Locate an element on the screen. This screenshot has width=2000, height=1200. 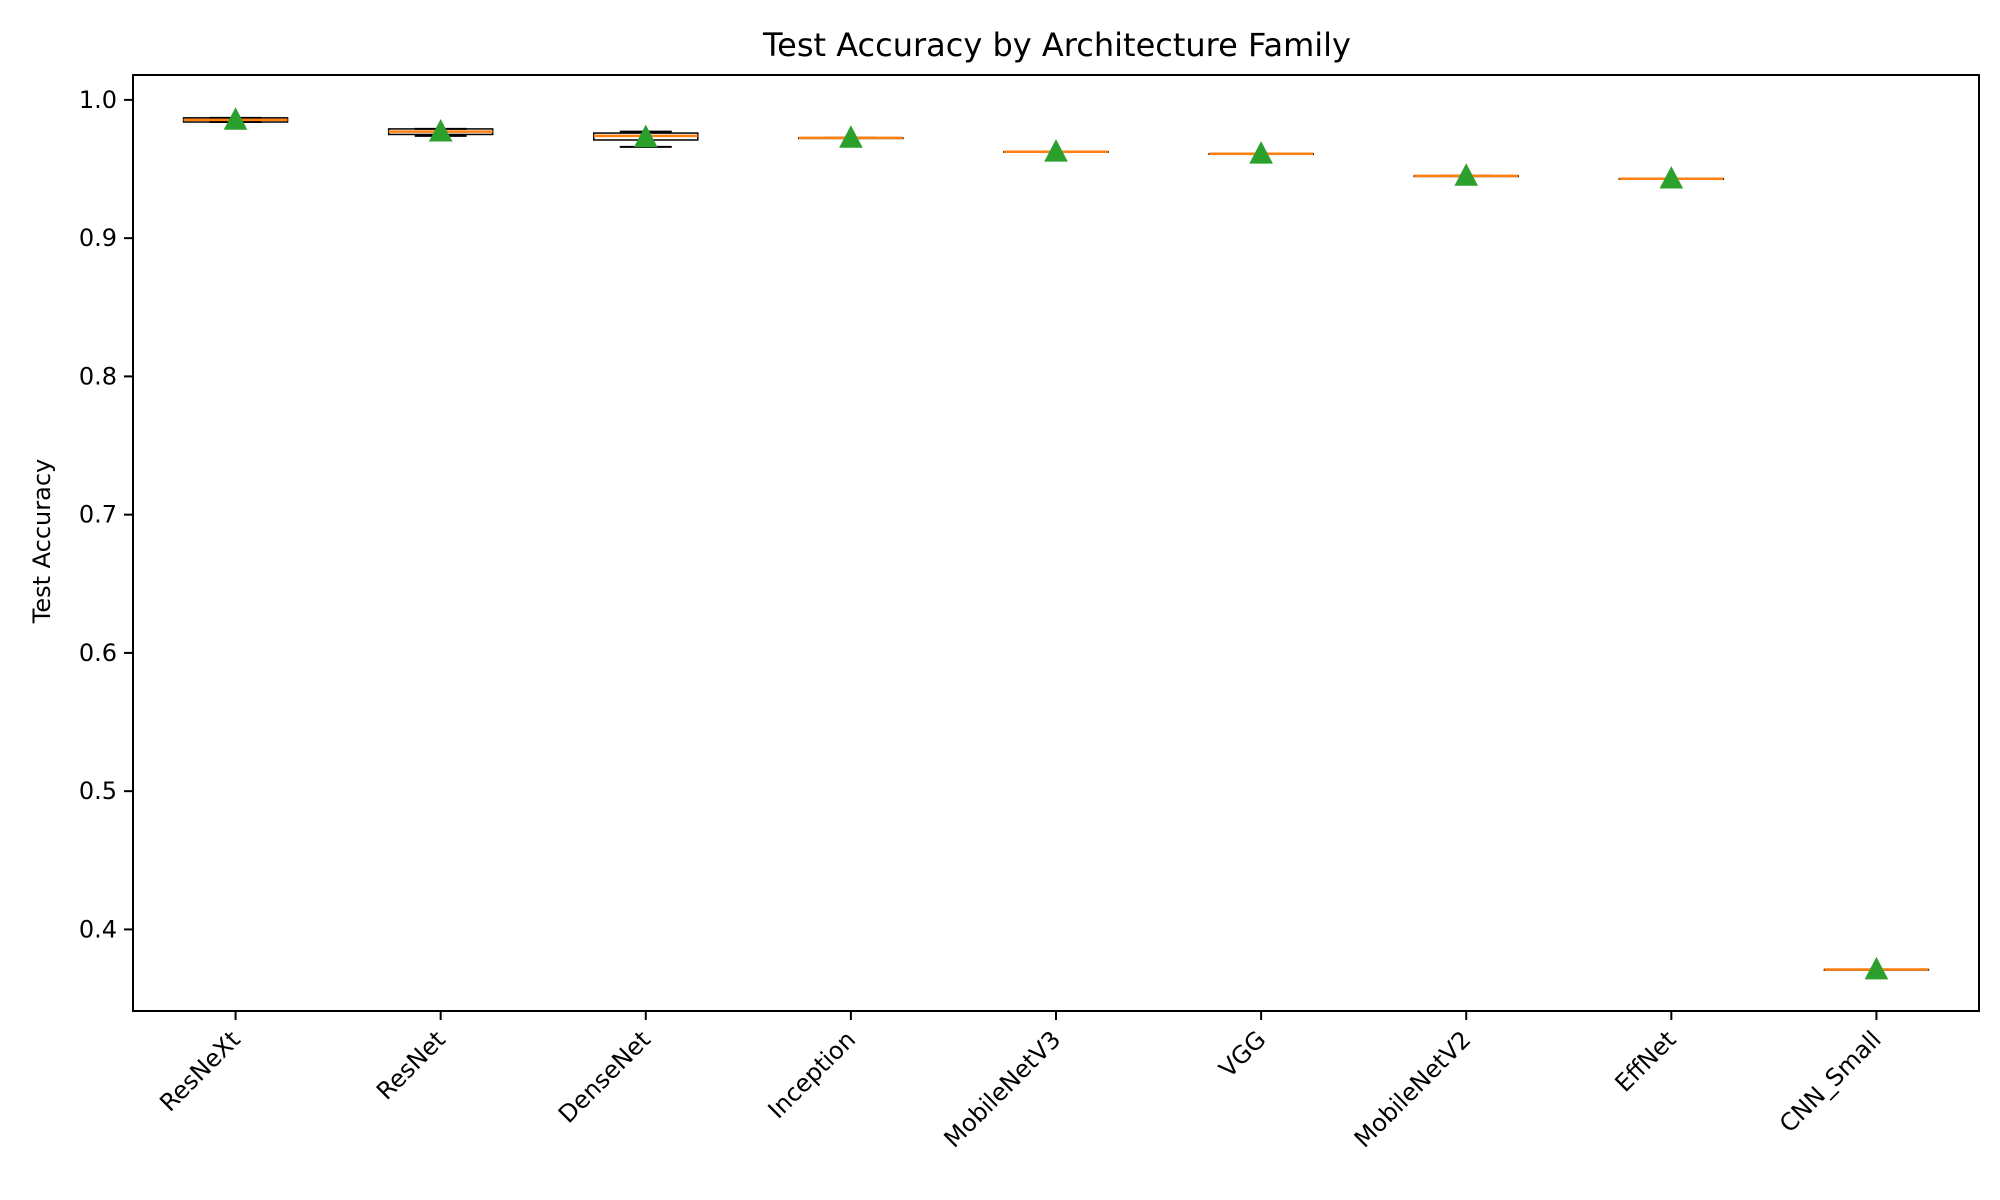
y-tick-label: 0.8 is located at coordinates (98, 376).